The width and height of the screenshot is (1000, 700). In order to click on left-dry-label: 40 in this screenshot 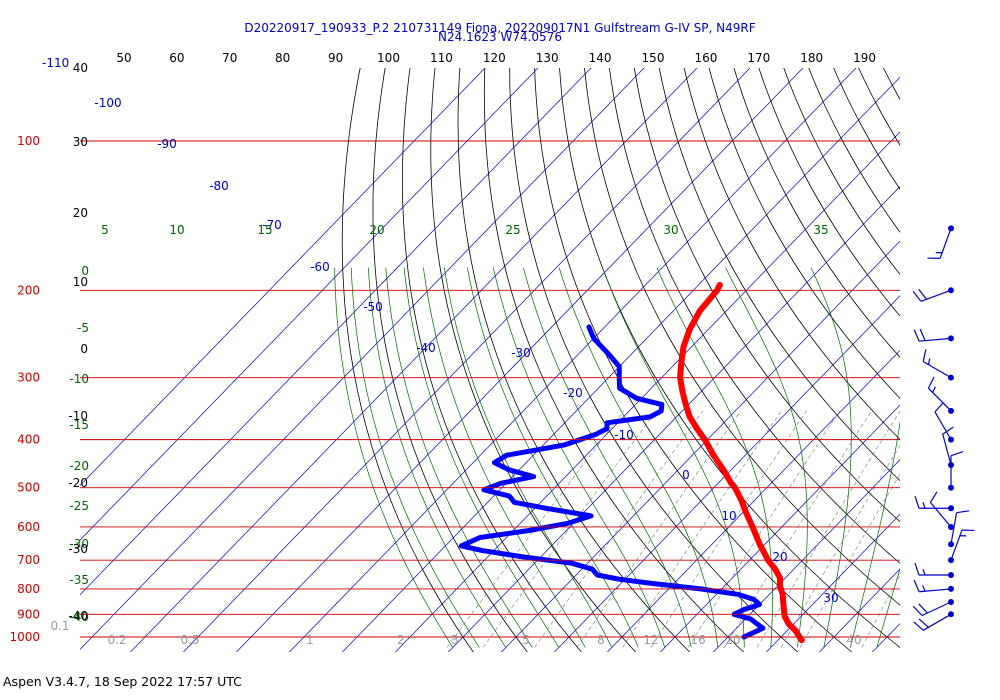, I will do `click(80, 68)`.